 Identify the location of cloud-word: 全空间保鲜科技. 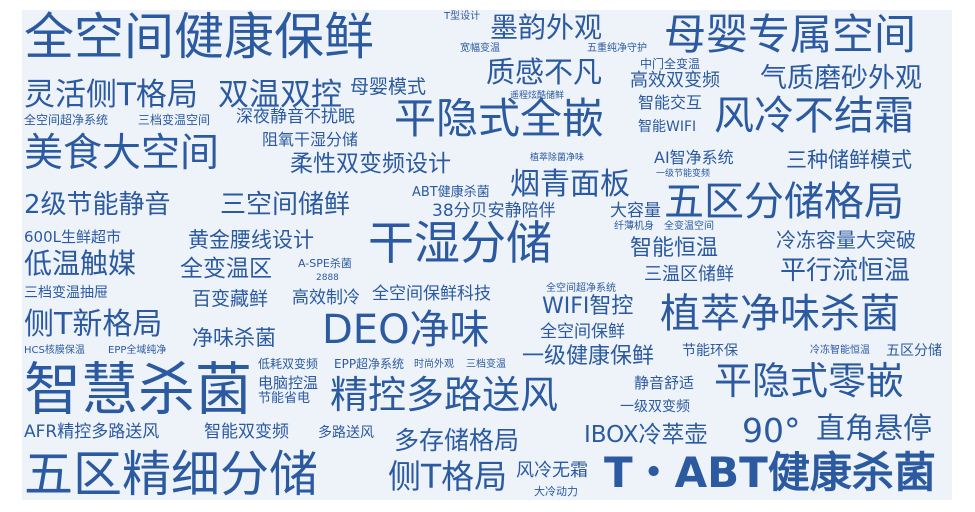
(431, 294).